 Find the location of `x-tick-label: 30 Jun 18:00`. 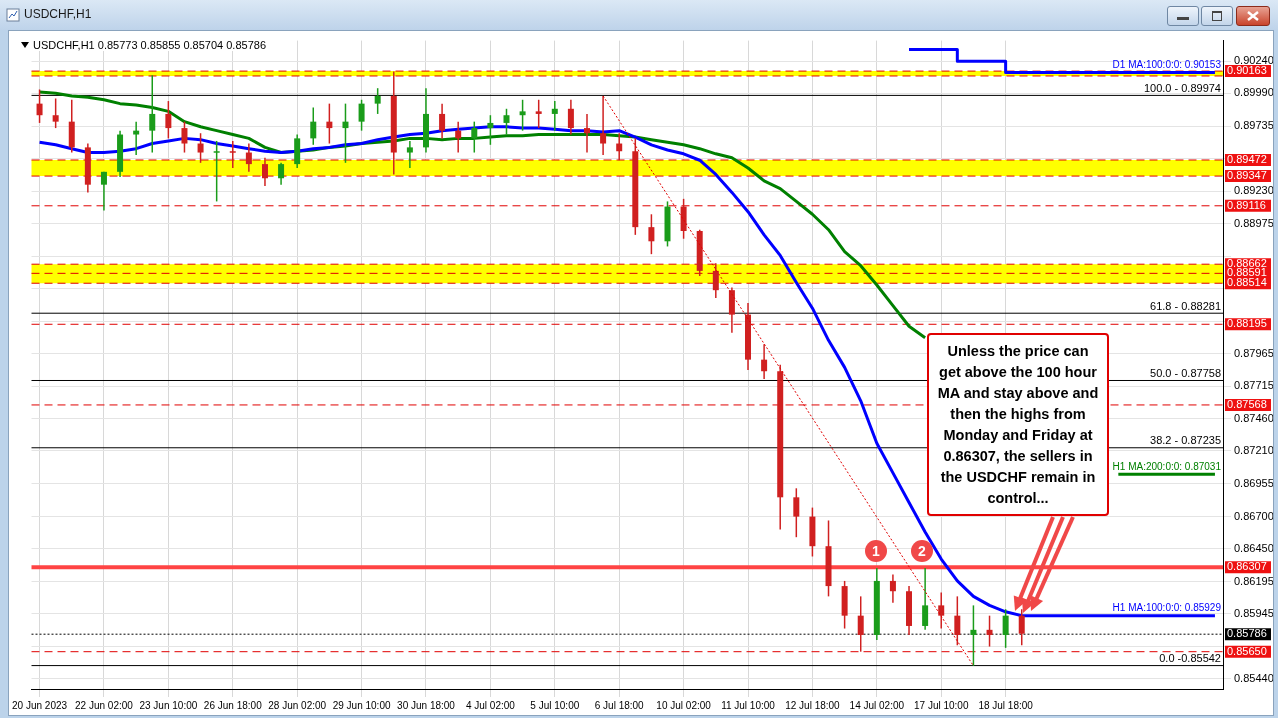

x-tick-label: 30 Jun 18:00 is located at coordinates (426, 705).